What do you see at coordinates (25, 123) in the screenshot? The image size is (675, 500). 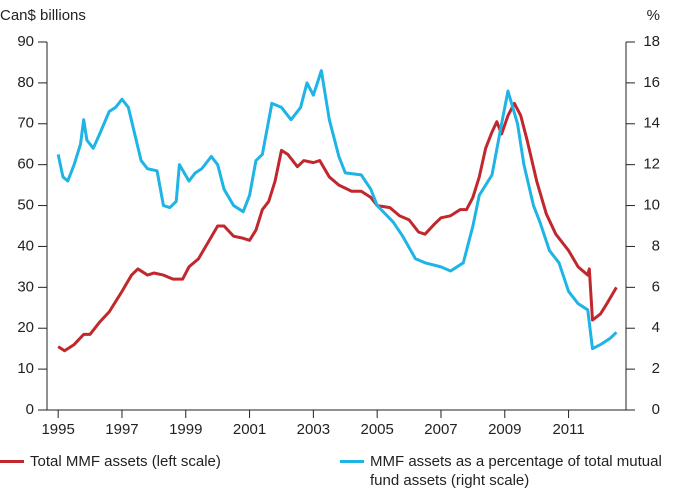 I see `y-tick-label: 70` at bounding box center [25, 123].